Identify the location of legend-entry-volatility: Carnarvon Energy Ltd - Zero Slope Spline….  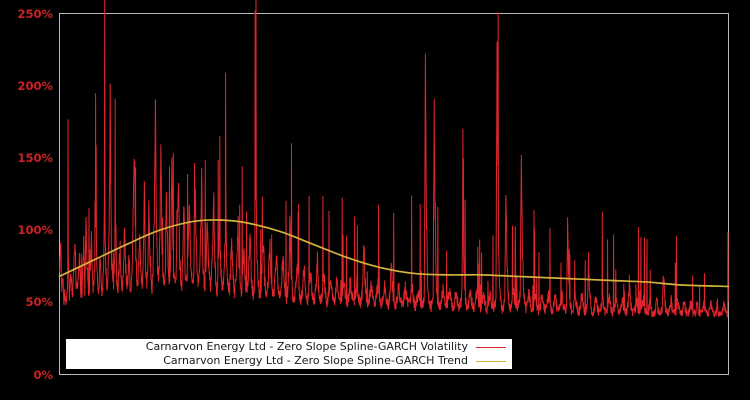
(289, 347).